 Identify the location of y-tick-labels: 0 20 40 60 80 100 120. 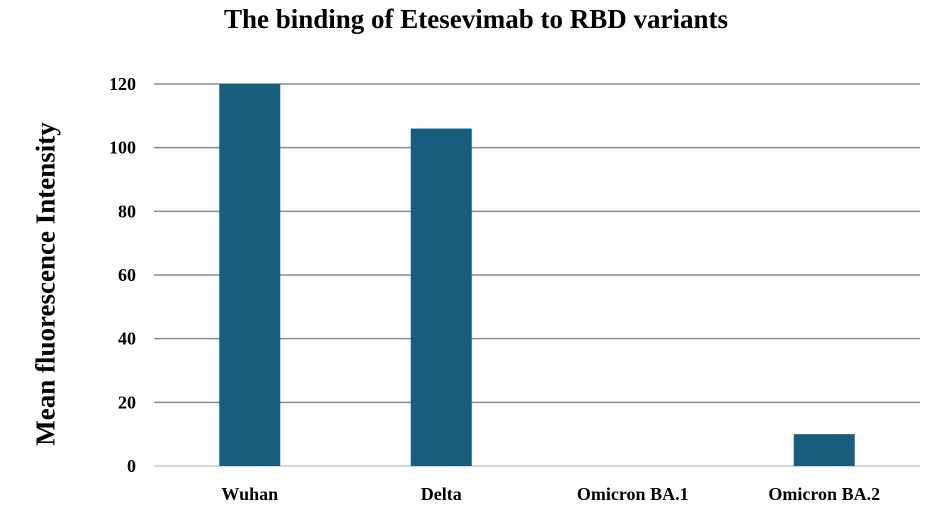
(122, 275).